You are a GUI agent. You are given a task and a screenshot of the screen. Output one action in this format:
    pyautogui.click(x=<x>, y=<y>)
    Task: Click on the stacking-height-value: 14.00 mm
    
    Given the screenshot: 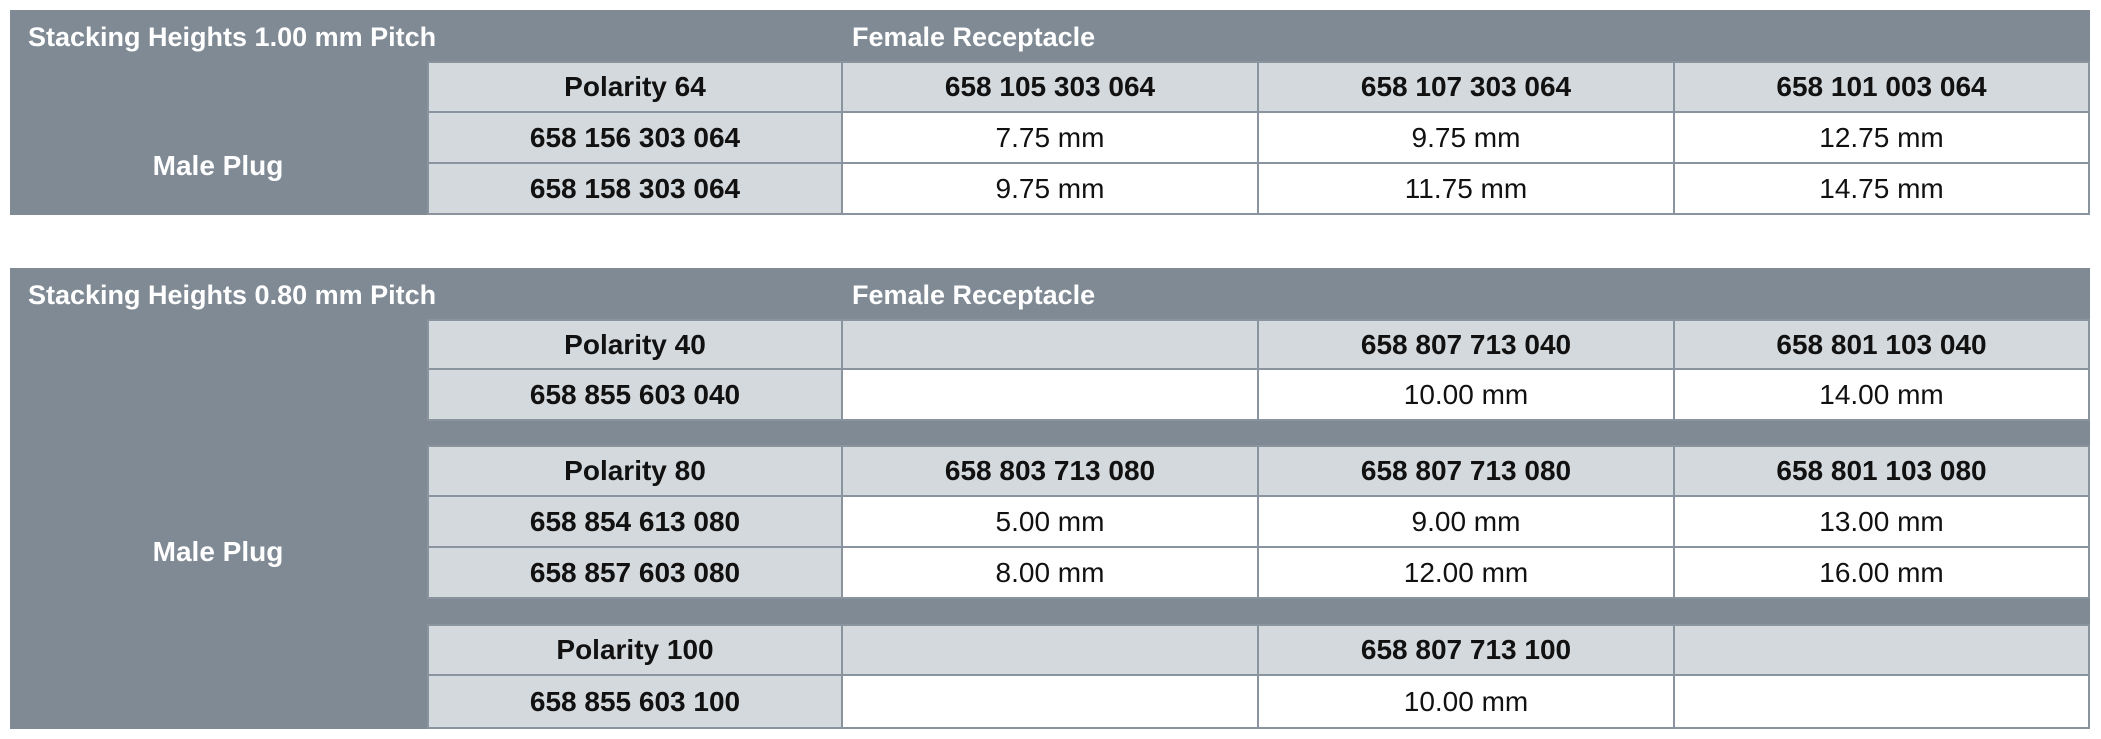 What is the action you would take?
    pyautogui.click(x=1882, y=395)
    